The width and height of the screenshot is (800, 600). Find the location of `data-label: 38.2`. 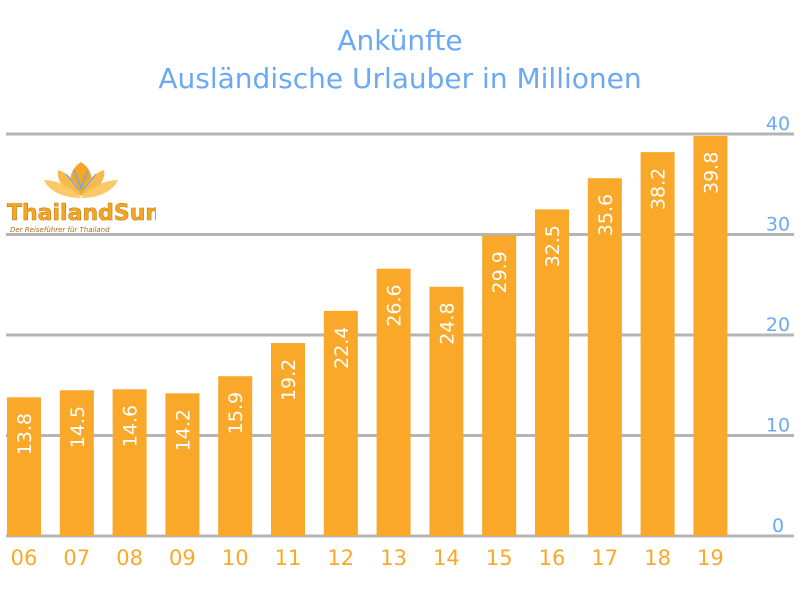

data-label: 38.2 is located at coordinates (659, 189).